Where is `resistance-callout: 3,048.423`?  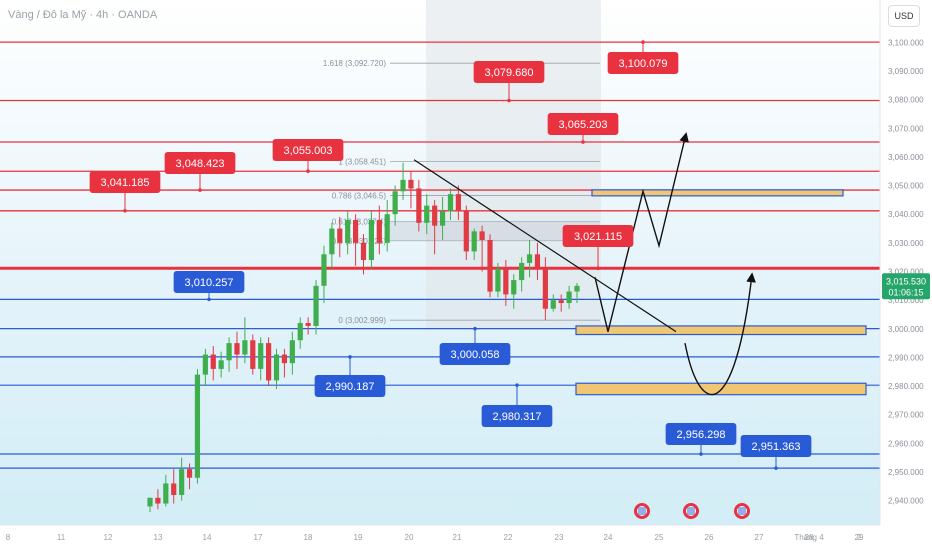
resistance-callout: 3,048.423 is located at coordinates (200, 172).